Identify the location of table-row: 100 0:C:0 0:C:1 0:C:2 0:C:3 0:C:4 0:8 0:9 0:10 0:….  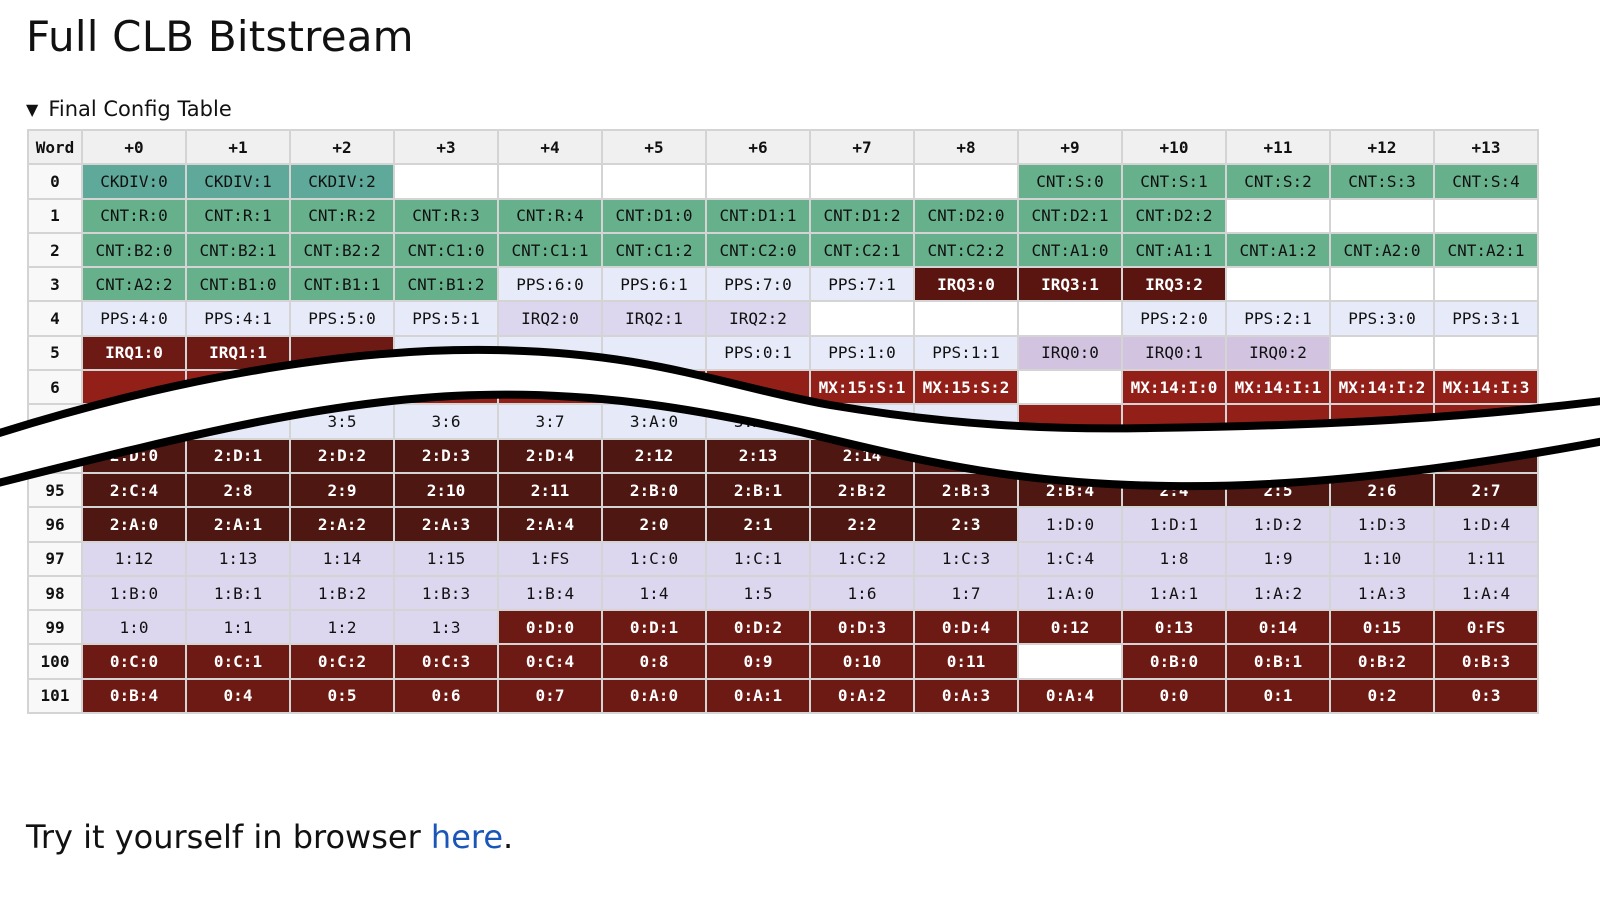
(783, 661).